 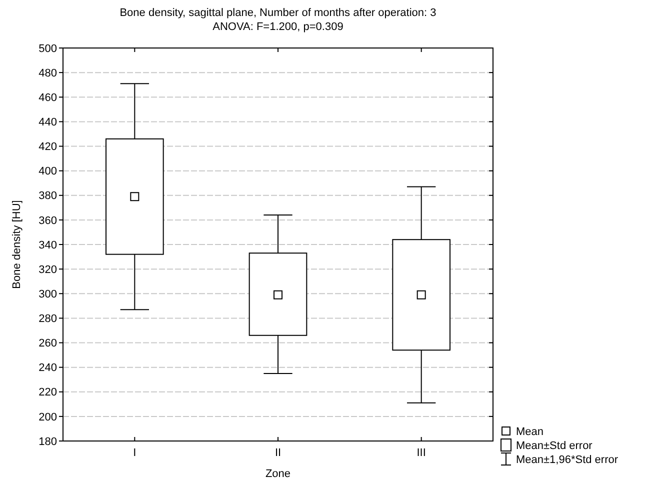 I want to click on y-tick-label: 260, so click(x=47, y=344).